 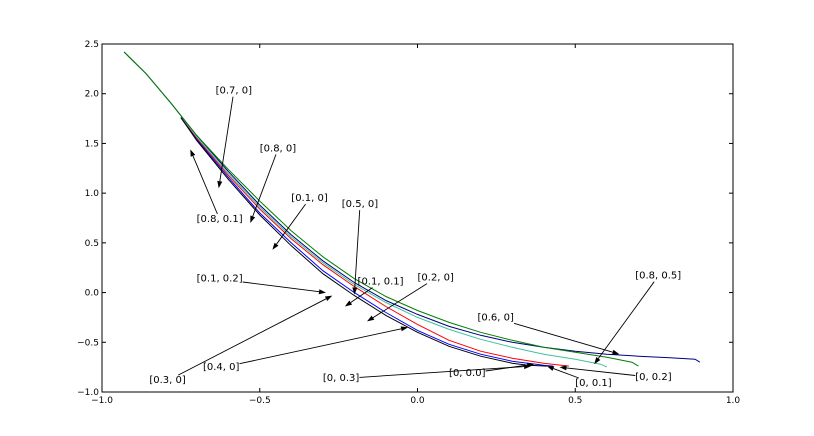 I want to click on annotation-label: [0.6, 0], so click(x=495, y=317).